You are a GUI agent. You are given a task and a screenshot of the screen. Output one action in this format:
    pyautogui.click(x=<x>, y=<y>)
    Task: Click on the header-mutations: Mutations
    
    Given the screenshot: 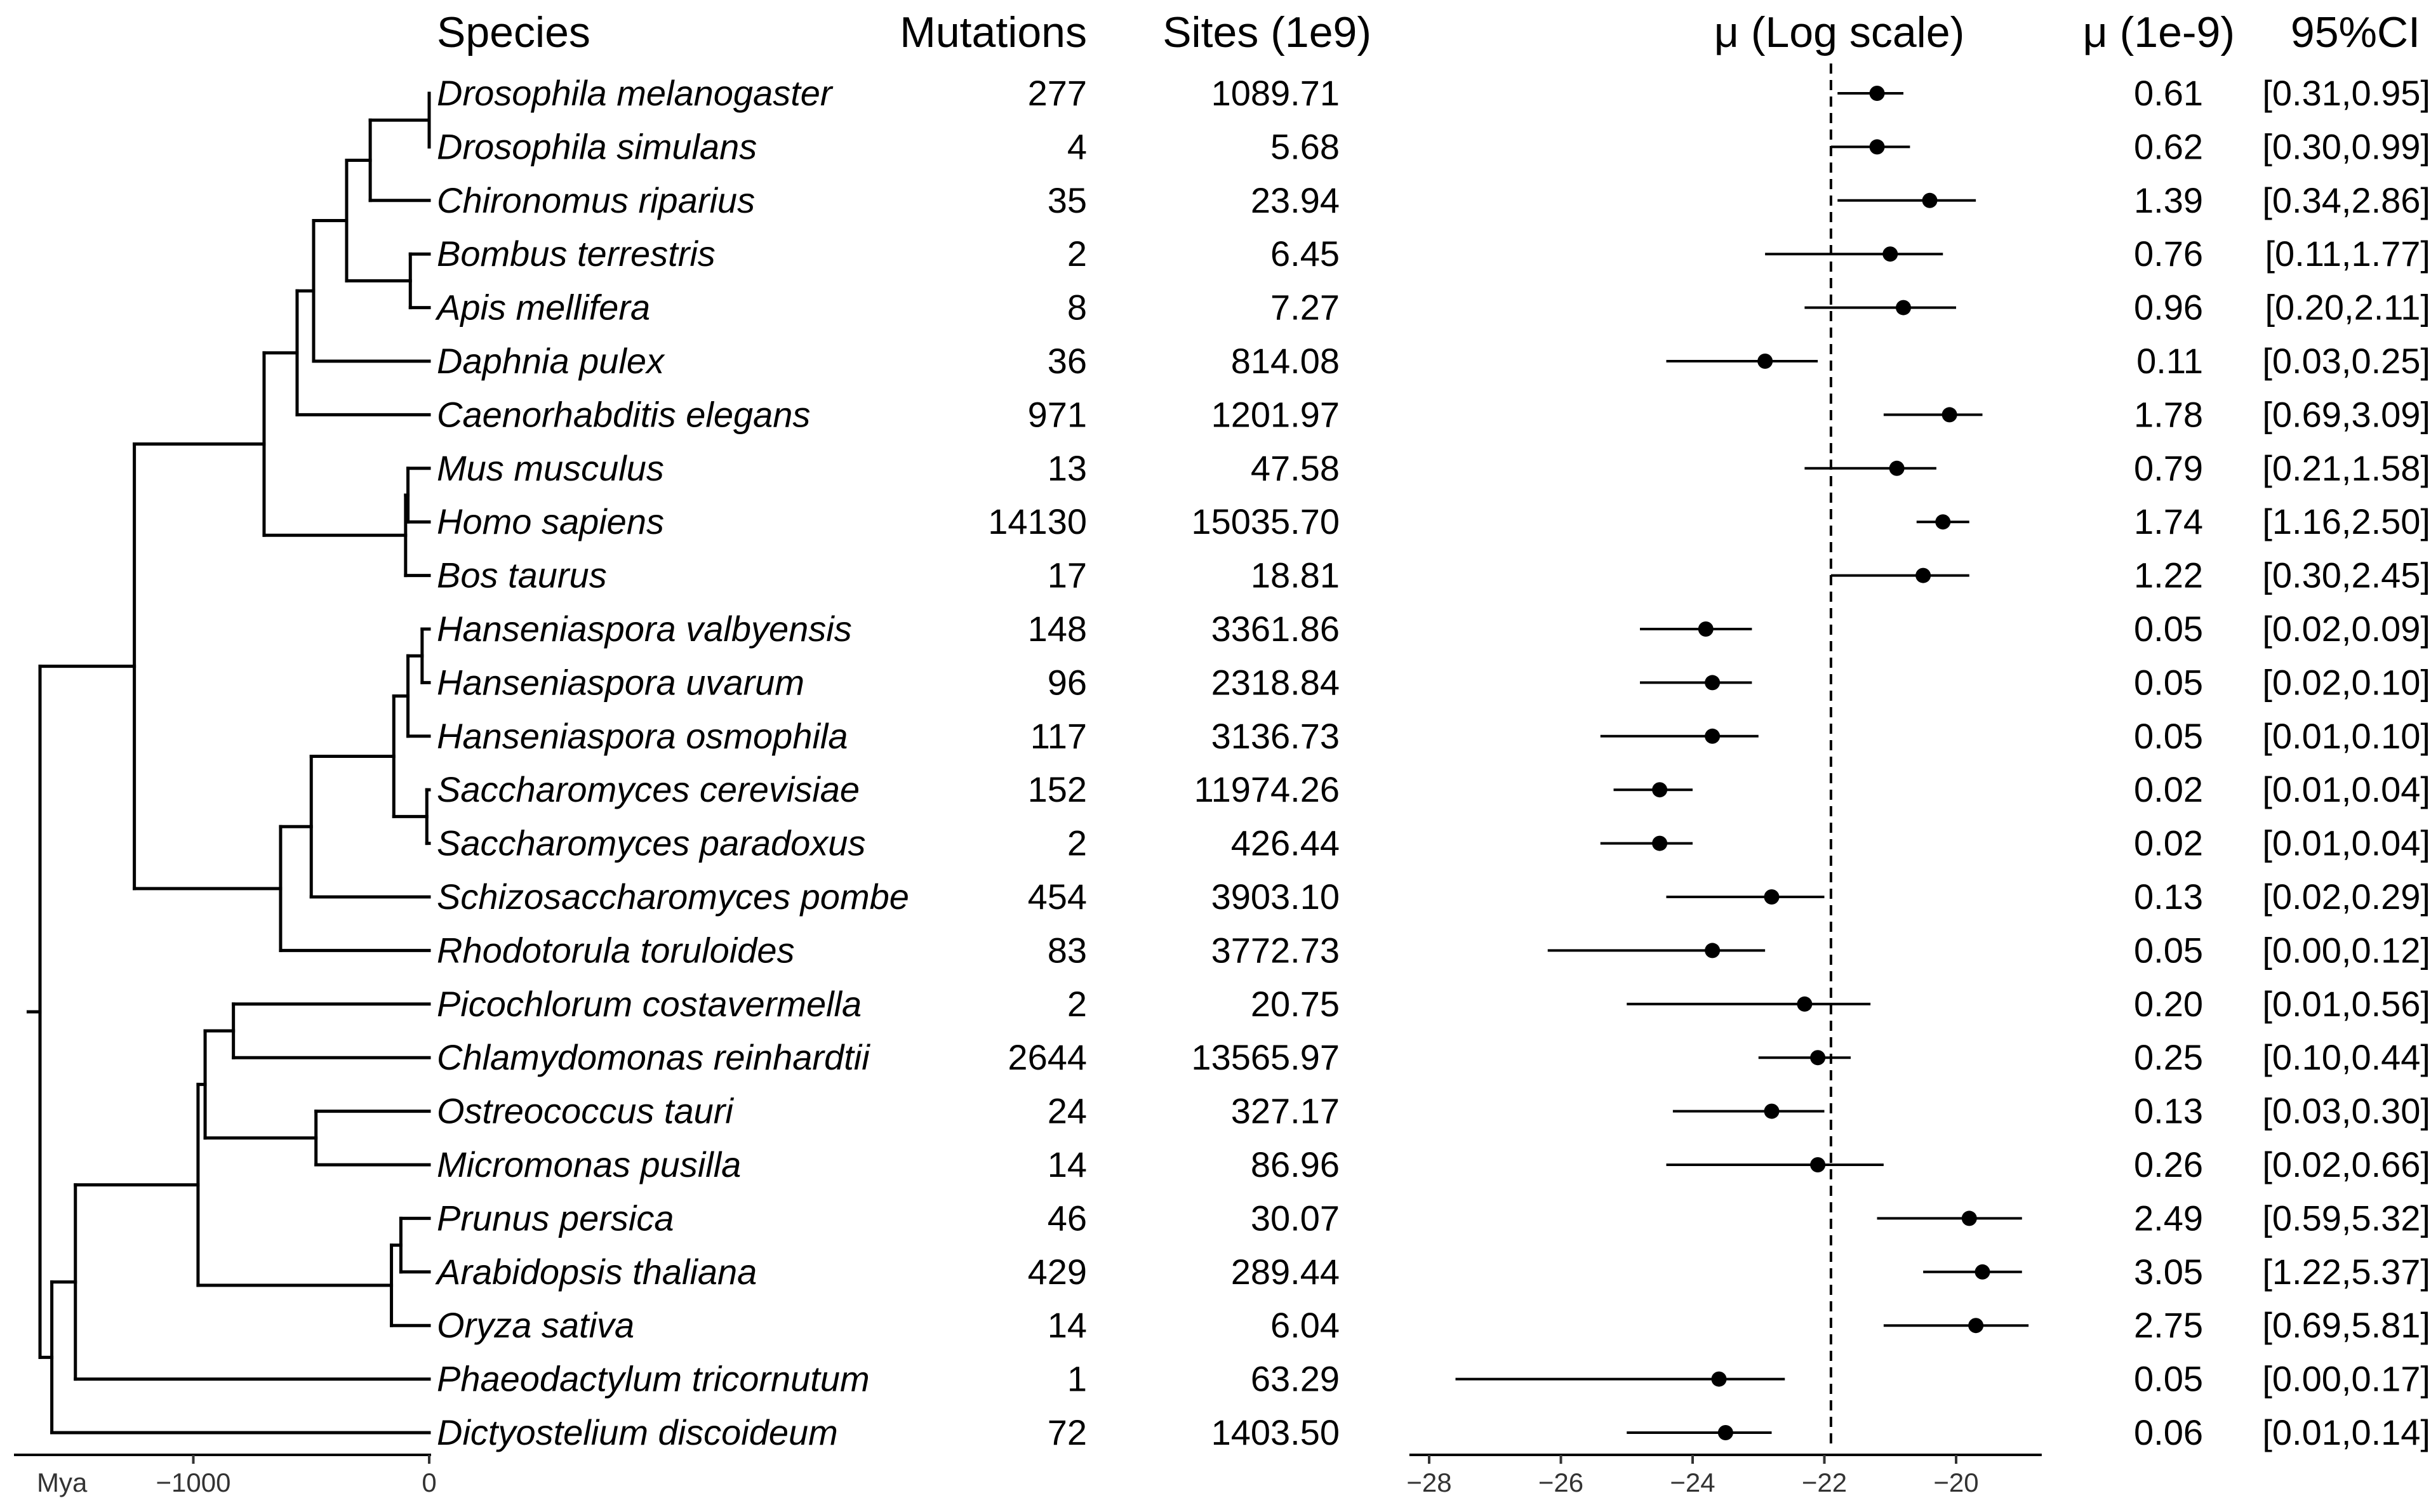 What is the action you would take?
    pyautogui.click(x=993, y=32)
    